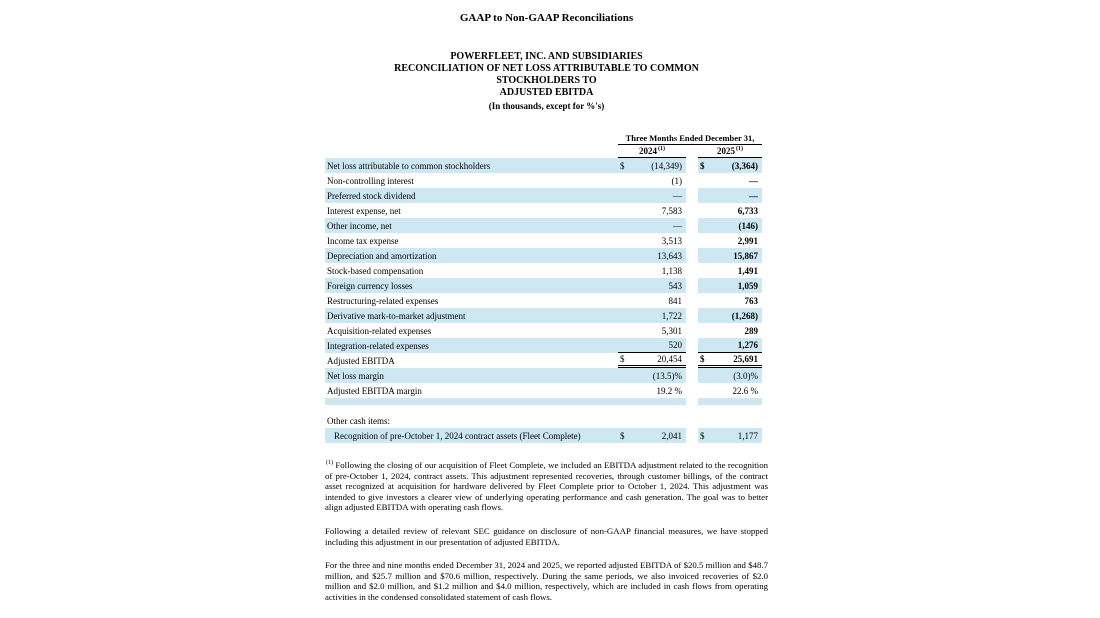  I want to click on value-2024: 3,513, so click(671, 240).